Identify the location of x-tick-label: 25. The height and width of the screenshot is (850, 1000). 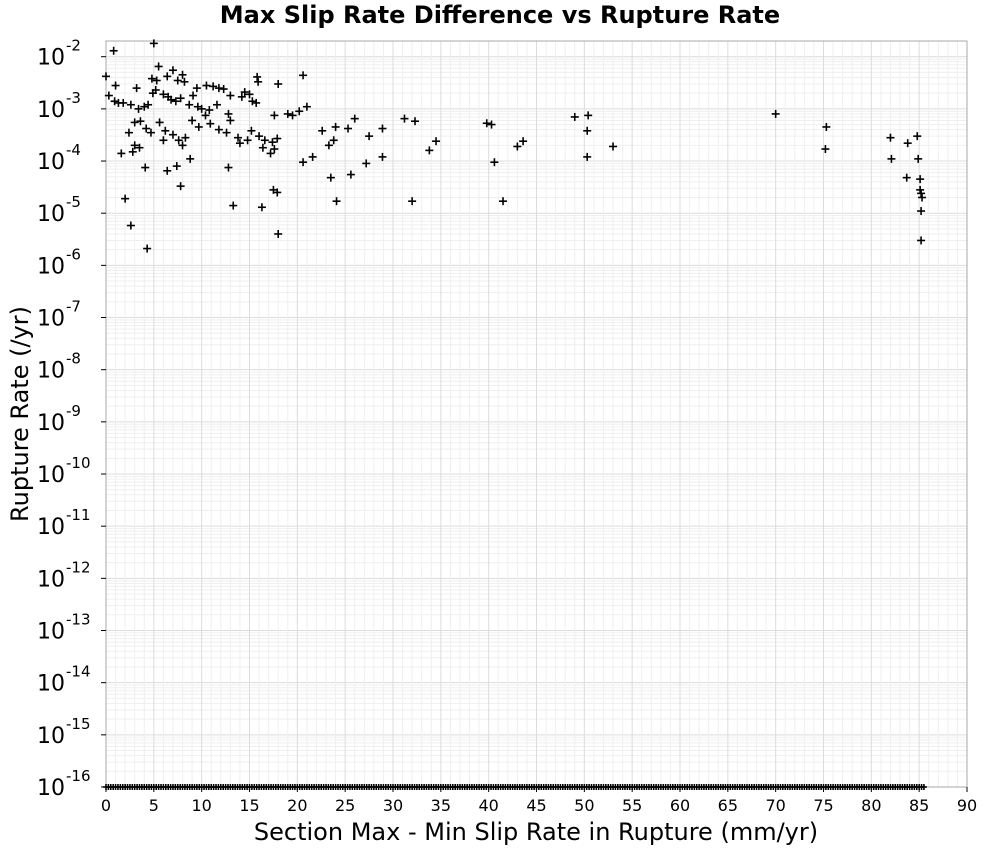
(345, 805).